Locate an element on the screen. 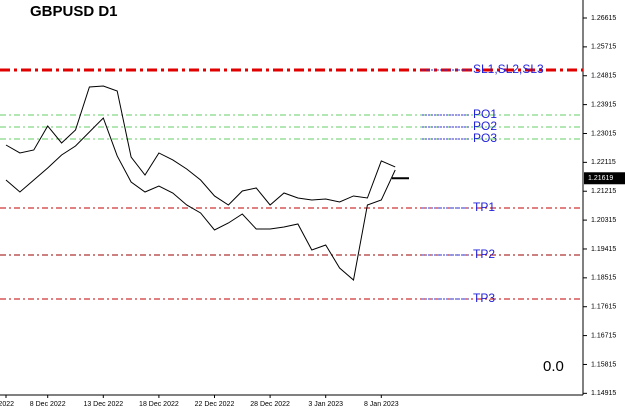 This screenshot has width=625, height=413. level-label: TP3 is located at coordinates (484, 298).